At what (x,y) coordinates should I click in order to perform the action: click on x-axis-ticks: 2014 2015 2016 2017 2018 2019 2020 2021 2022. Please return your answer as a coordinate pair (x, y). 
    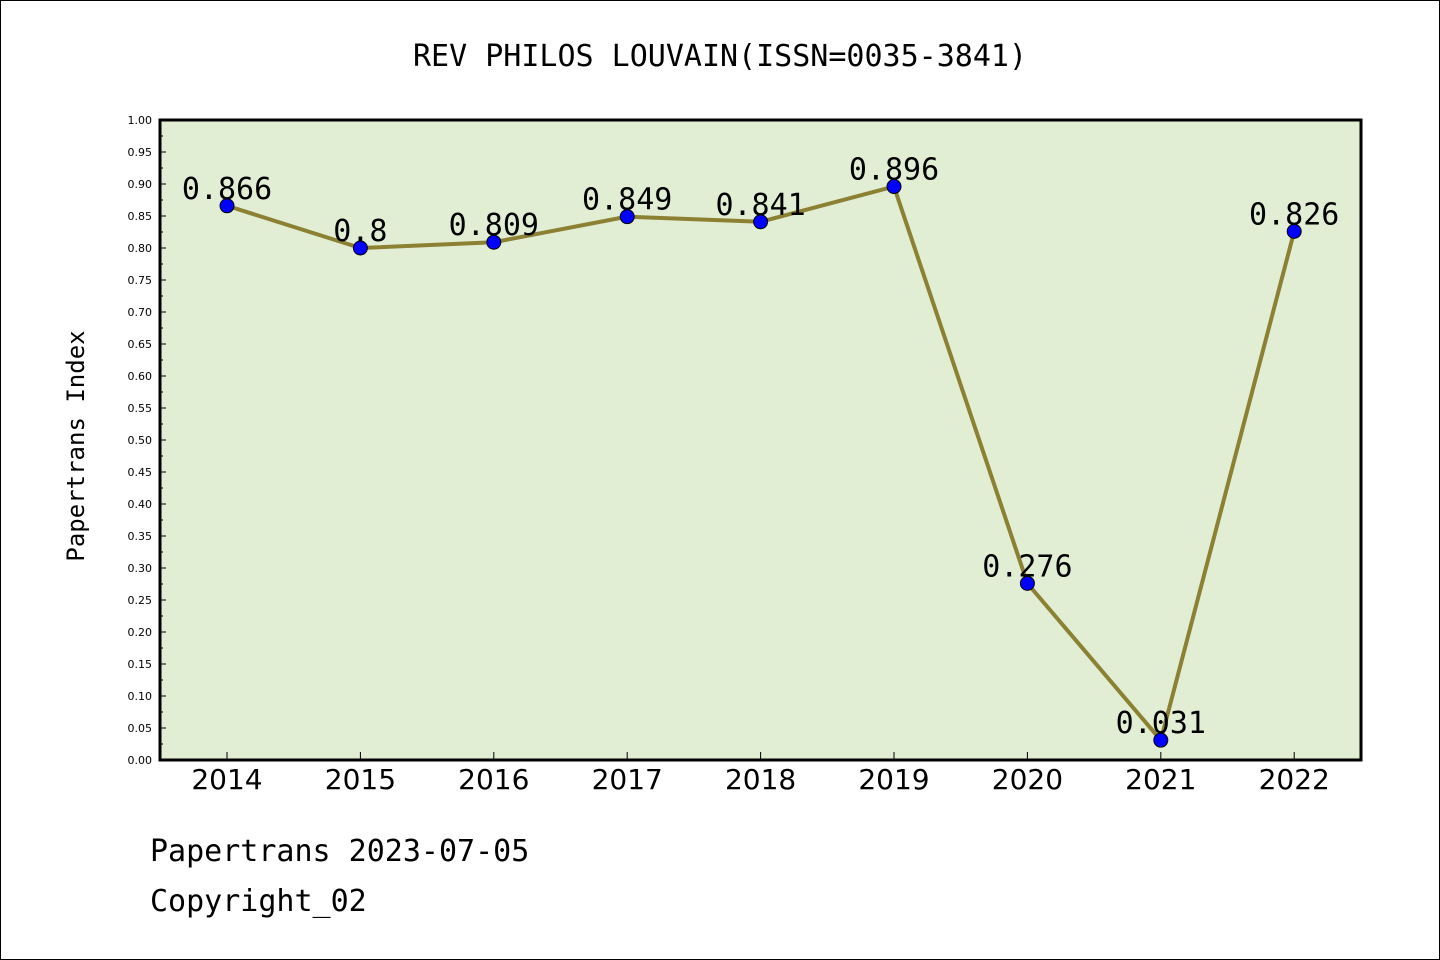
    Looking at the image, I should click on (760, 774).